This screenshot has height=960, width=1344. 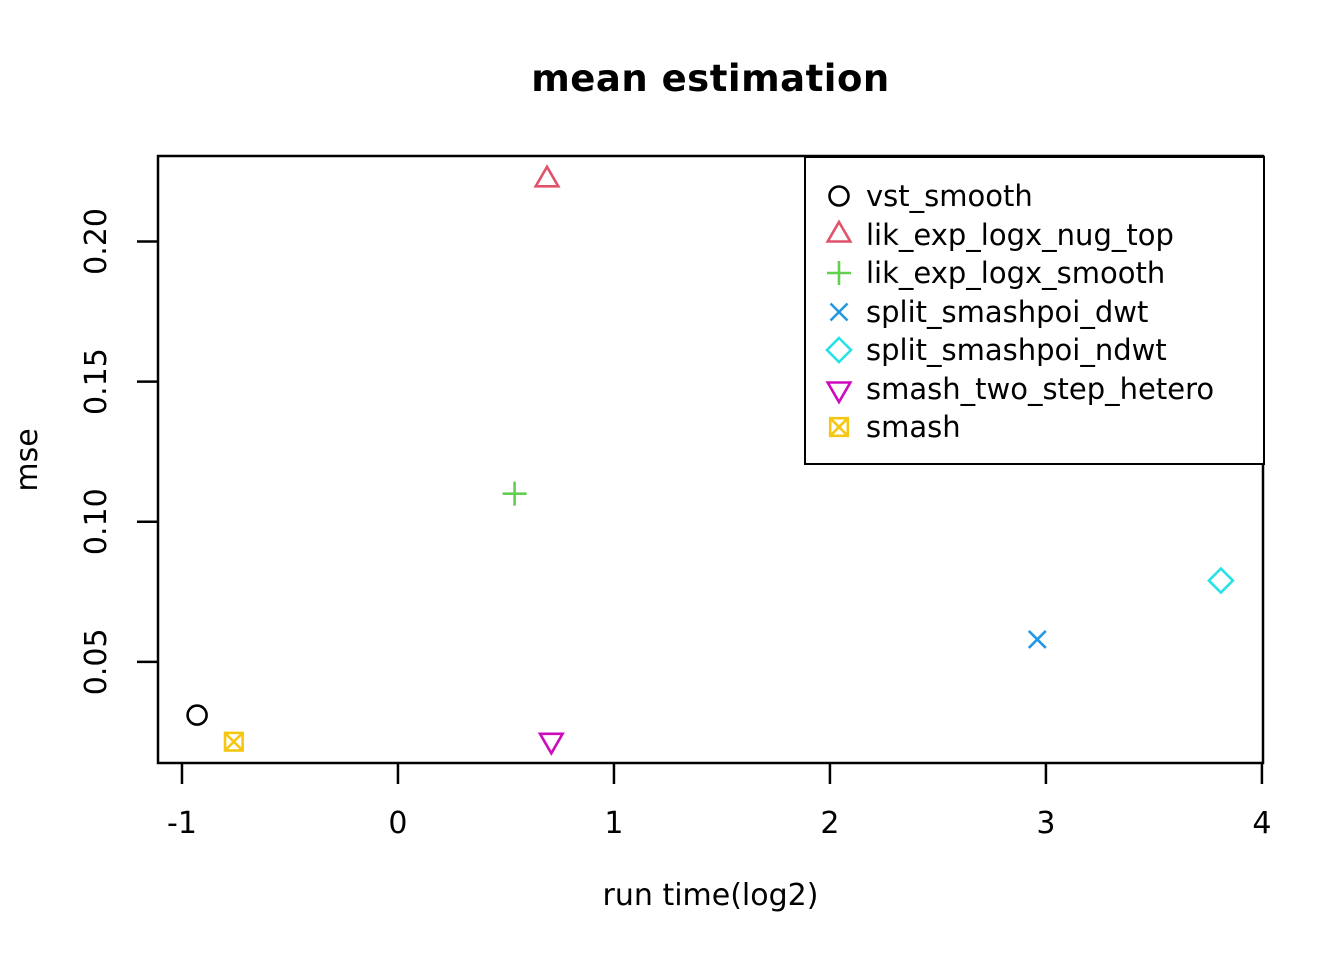 I want to click on x-tick-label: 0, so click(x=397, y=823).